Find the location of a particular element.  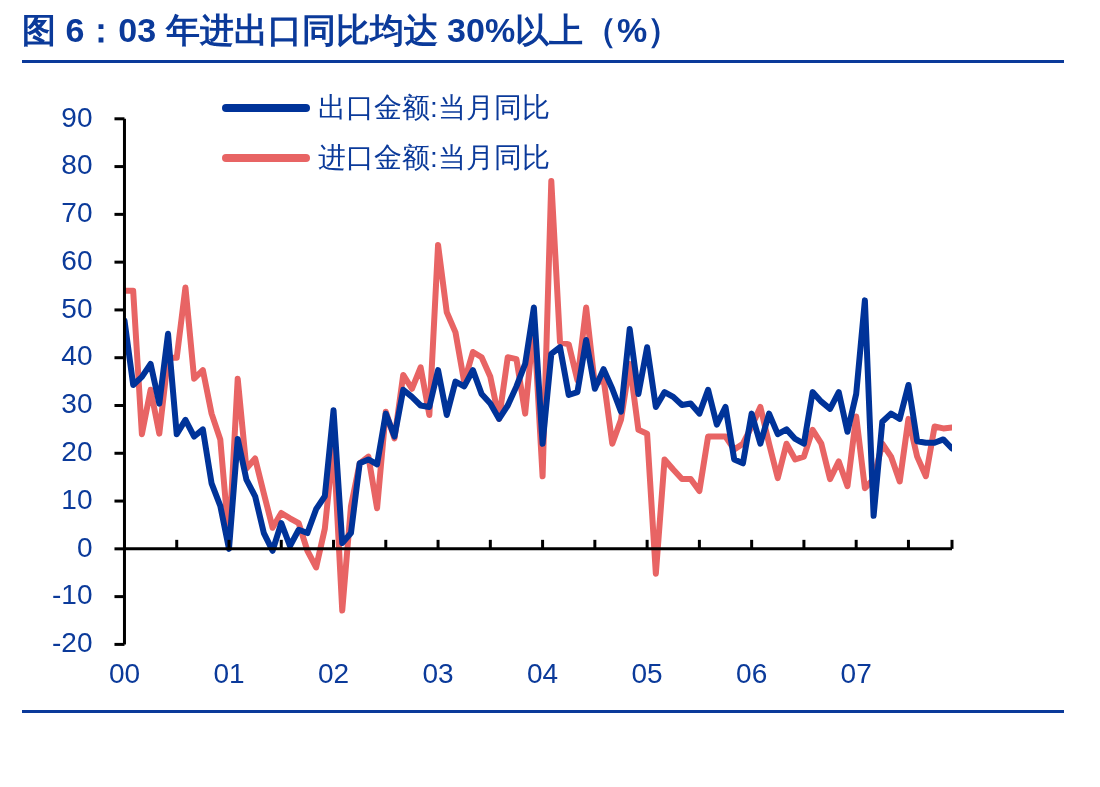

y-tick-label: 0 is located at coordinates (84, 547).